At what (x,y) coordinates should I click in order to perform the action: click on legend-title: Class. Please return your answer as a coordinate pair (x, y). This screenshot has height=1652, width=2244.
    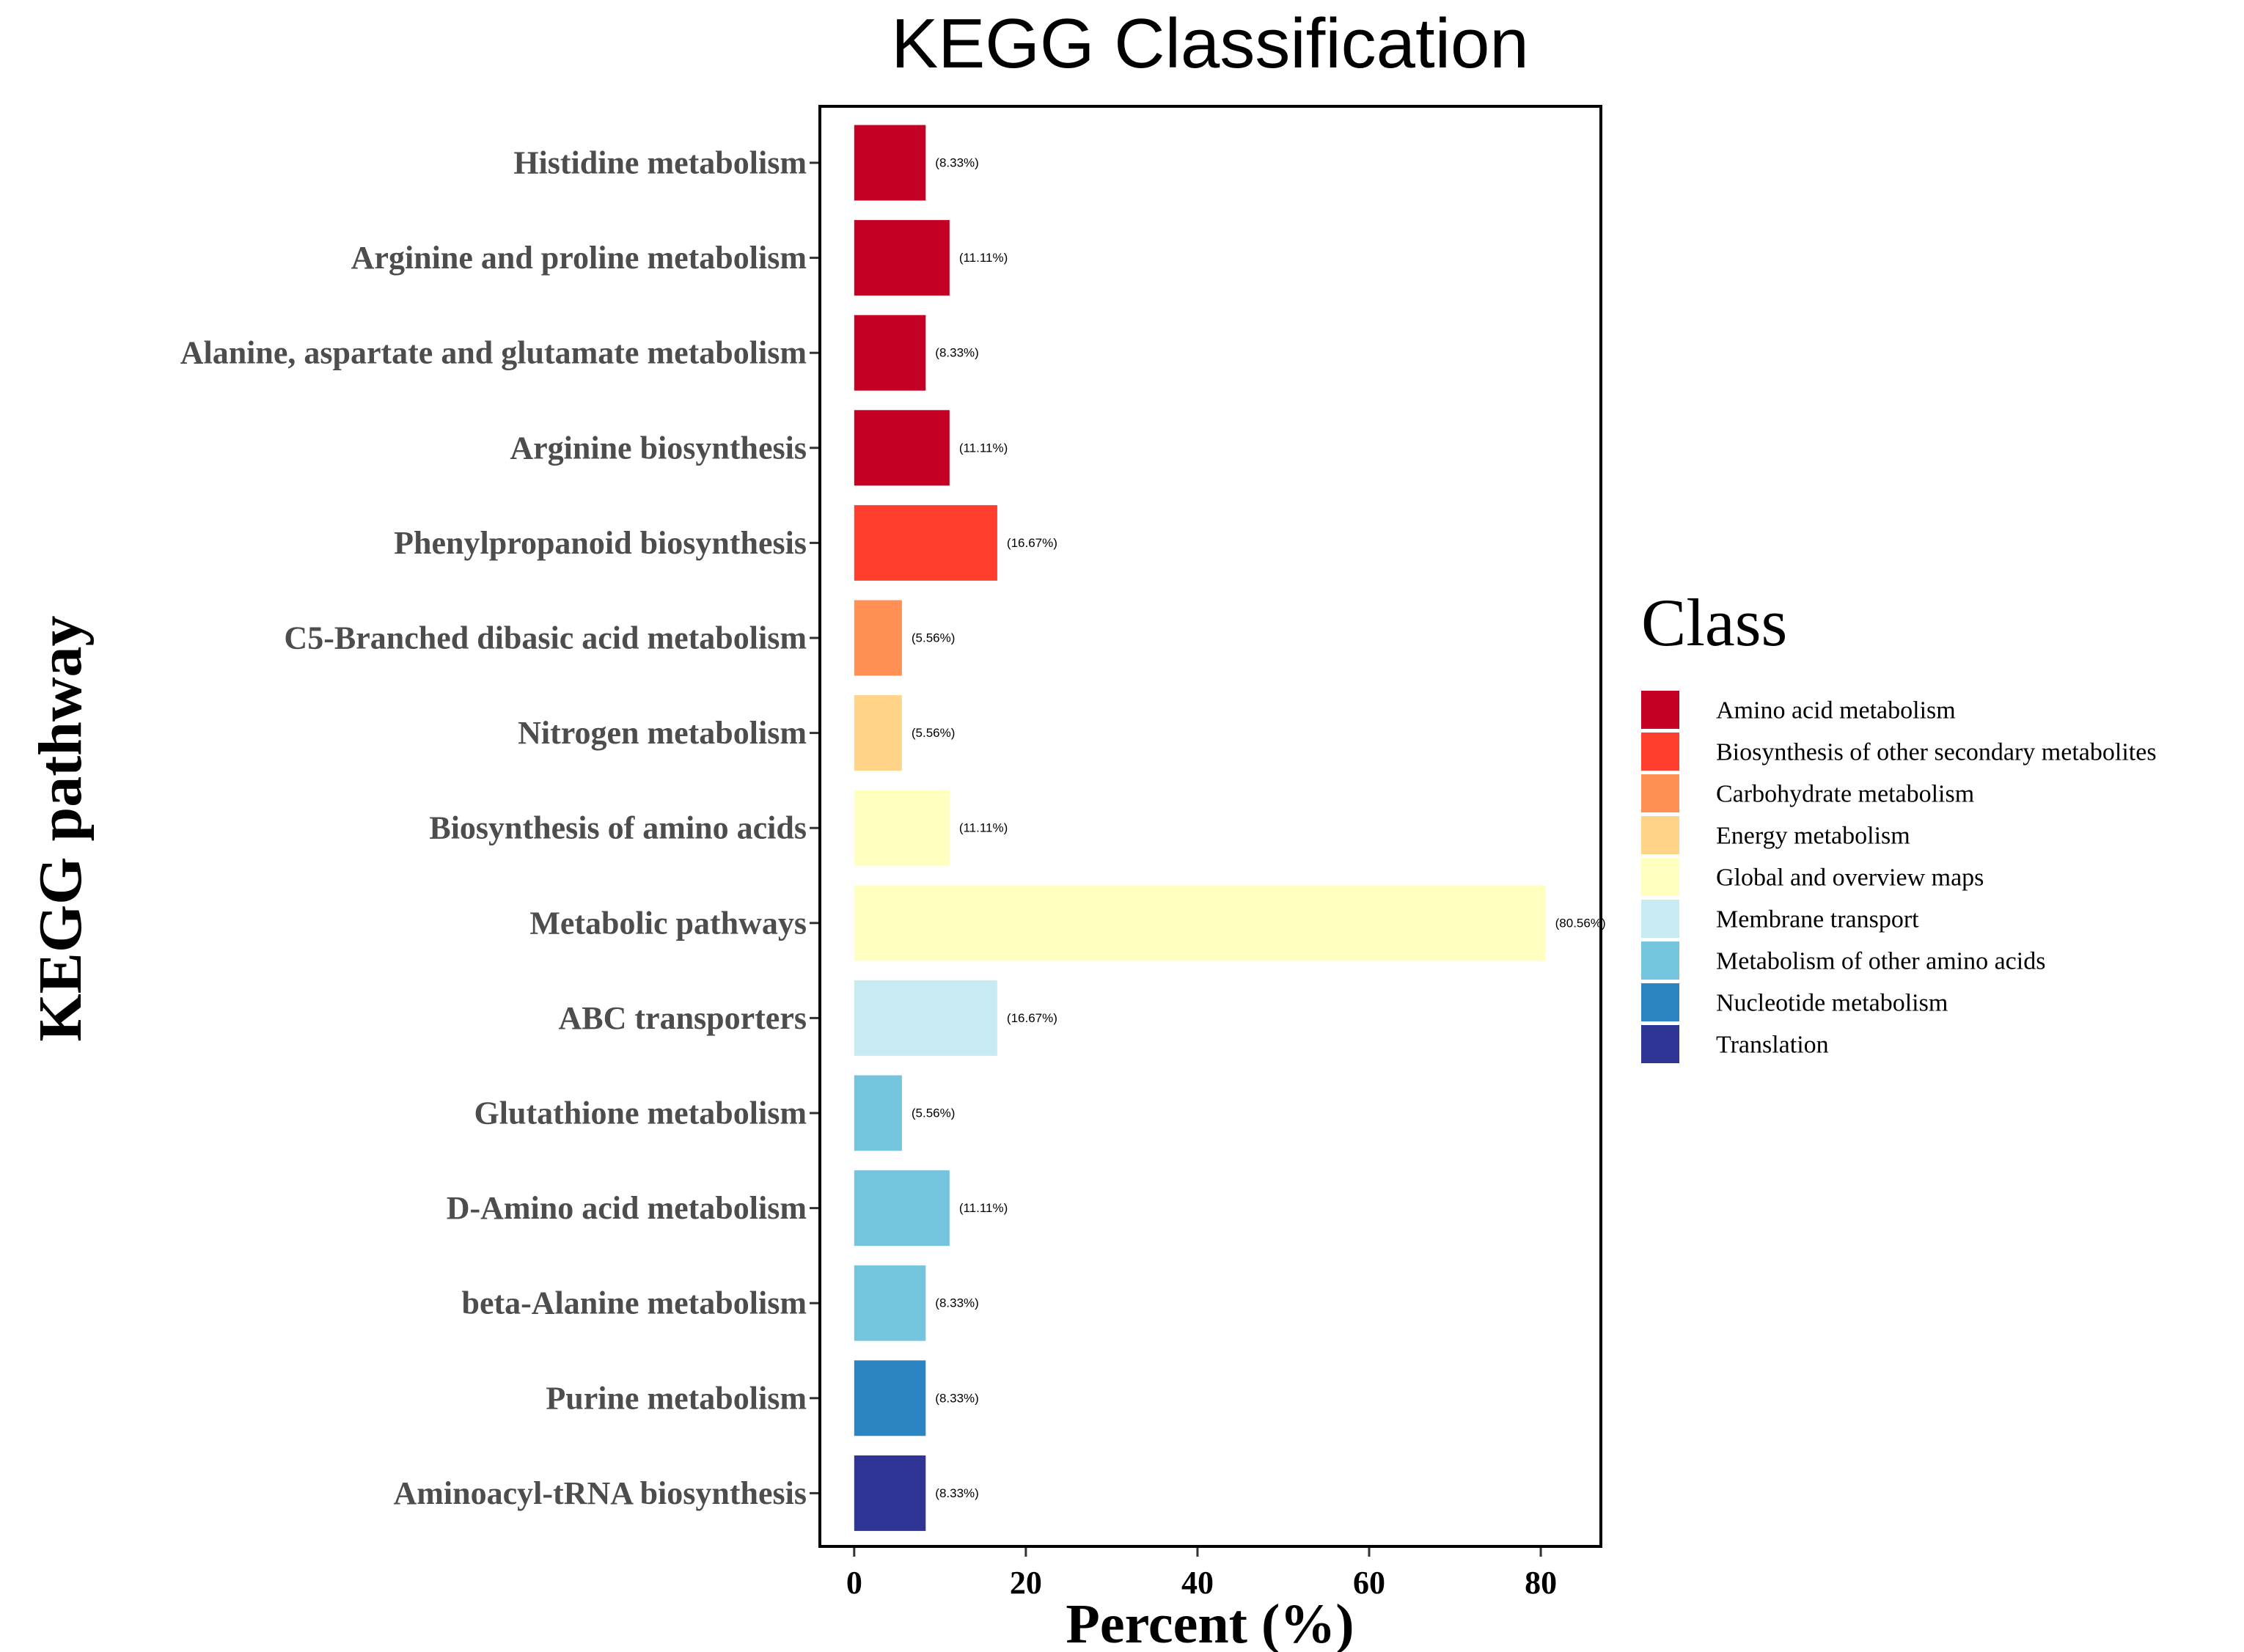
    Looking at the image, I should click on (1714, 622).